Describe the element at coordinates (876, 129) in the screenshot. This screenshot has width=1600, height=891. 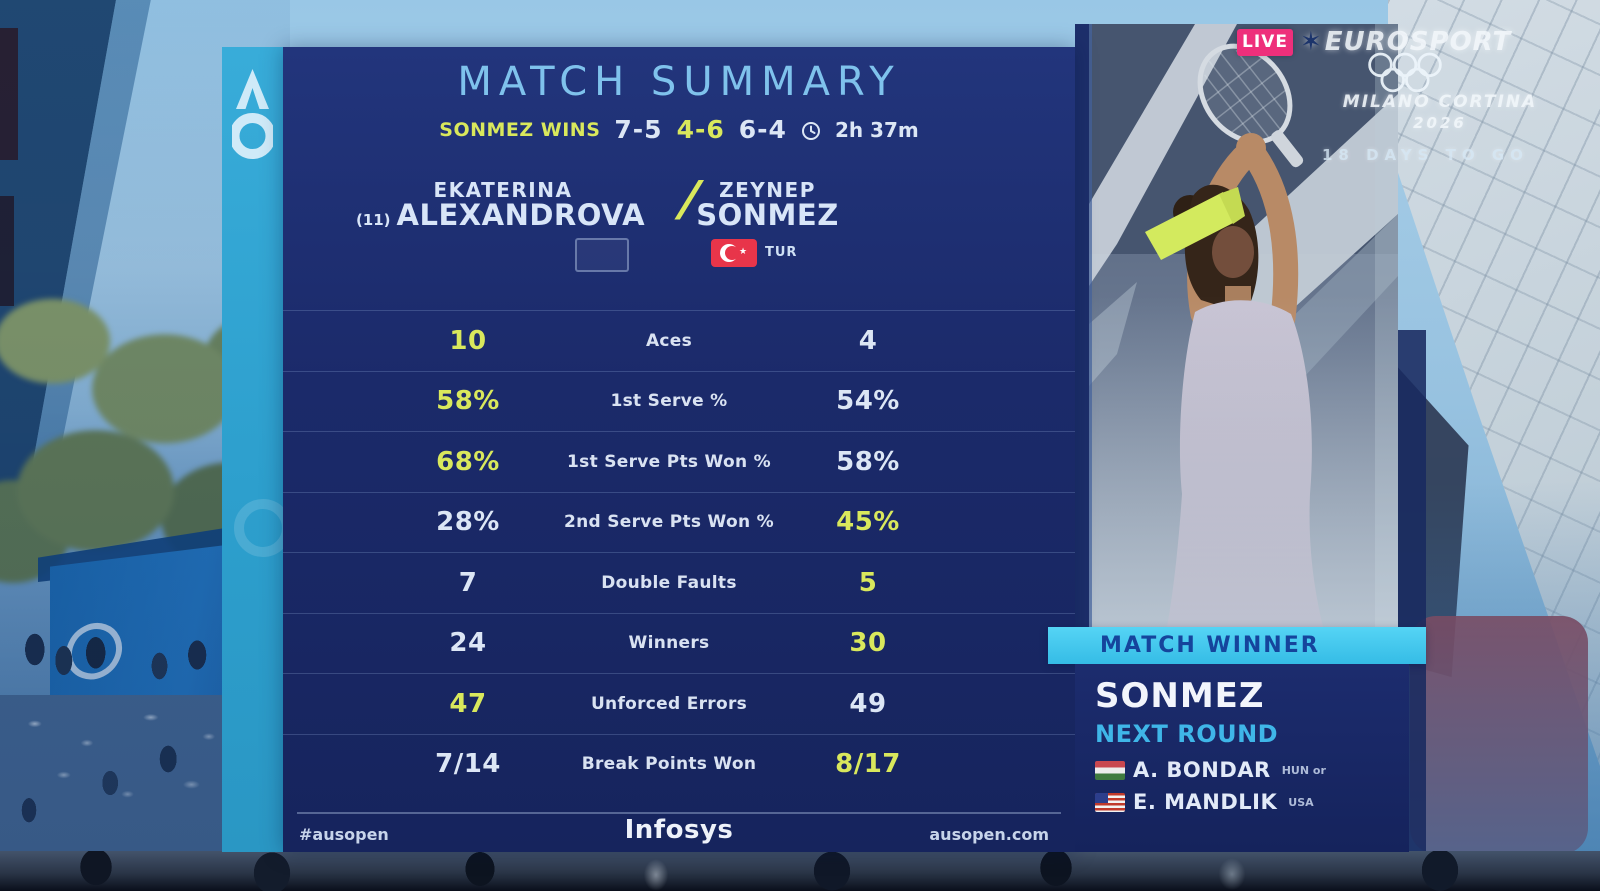
I see `match-duration: 2h 37m` at that location.